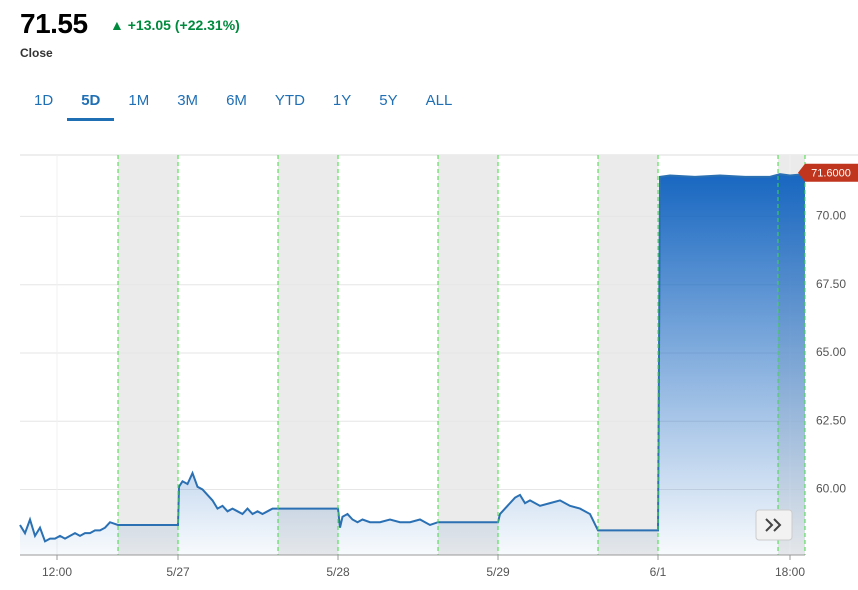 The image size is (858, 590). What do you see at coordinates (790, 572) in the screenshot?
I see `x-tick-label: 18:00` at bounding box center [790, 572].